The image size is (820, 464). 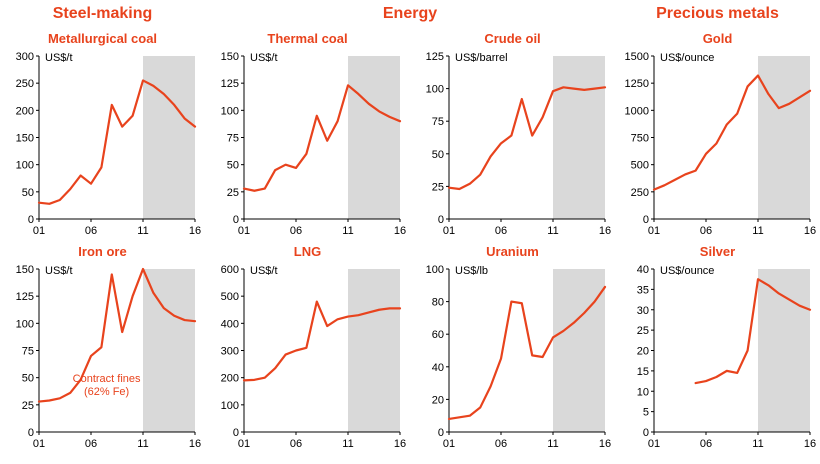 What do you see at coordinates (642, 372) in the screenshot?
I see `y-tick-label: 15` at bounding box center [642, 372].